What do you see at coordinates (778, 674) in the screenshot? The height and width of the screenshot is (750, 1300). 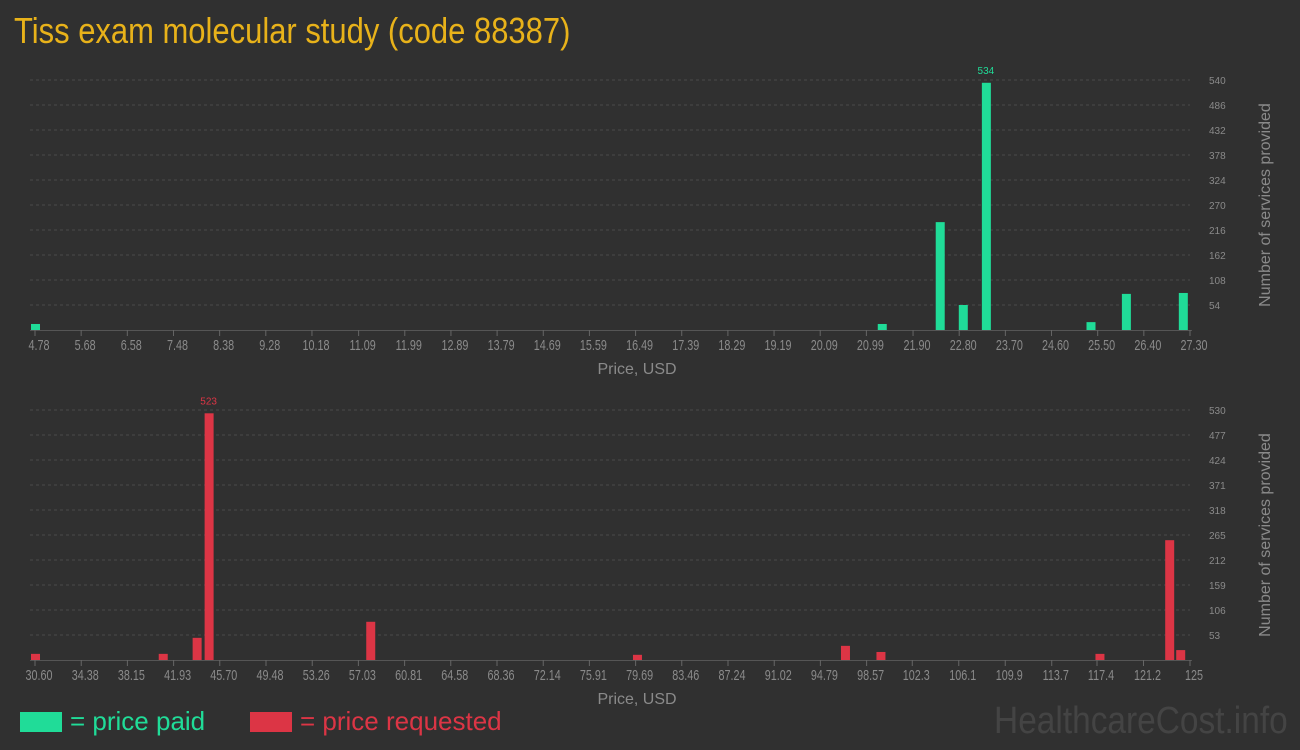 I see `chart2-x-tick-label: 91.02` at bounding box center [778, 674].